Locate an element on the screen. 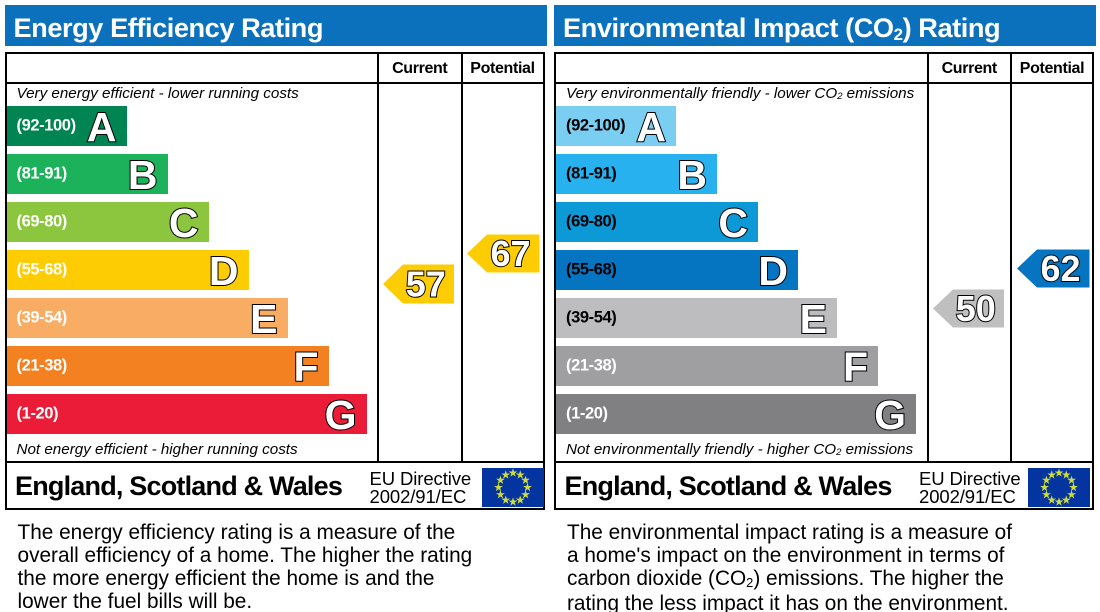  svg-text: 67 is located at coordinates (510, 253).